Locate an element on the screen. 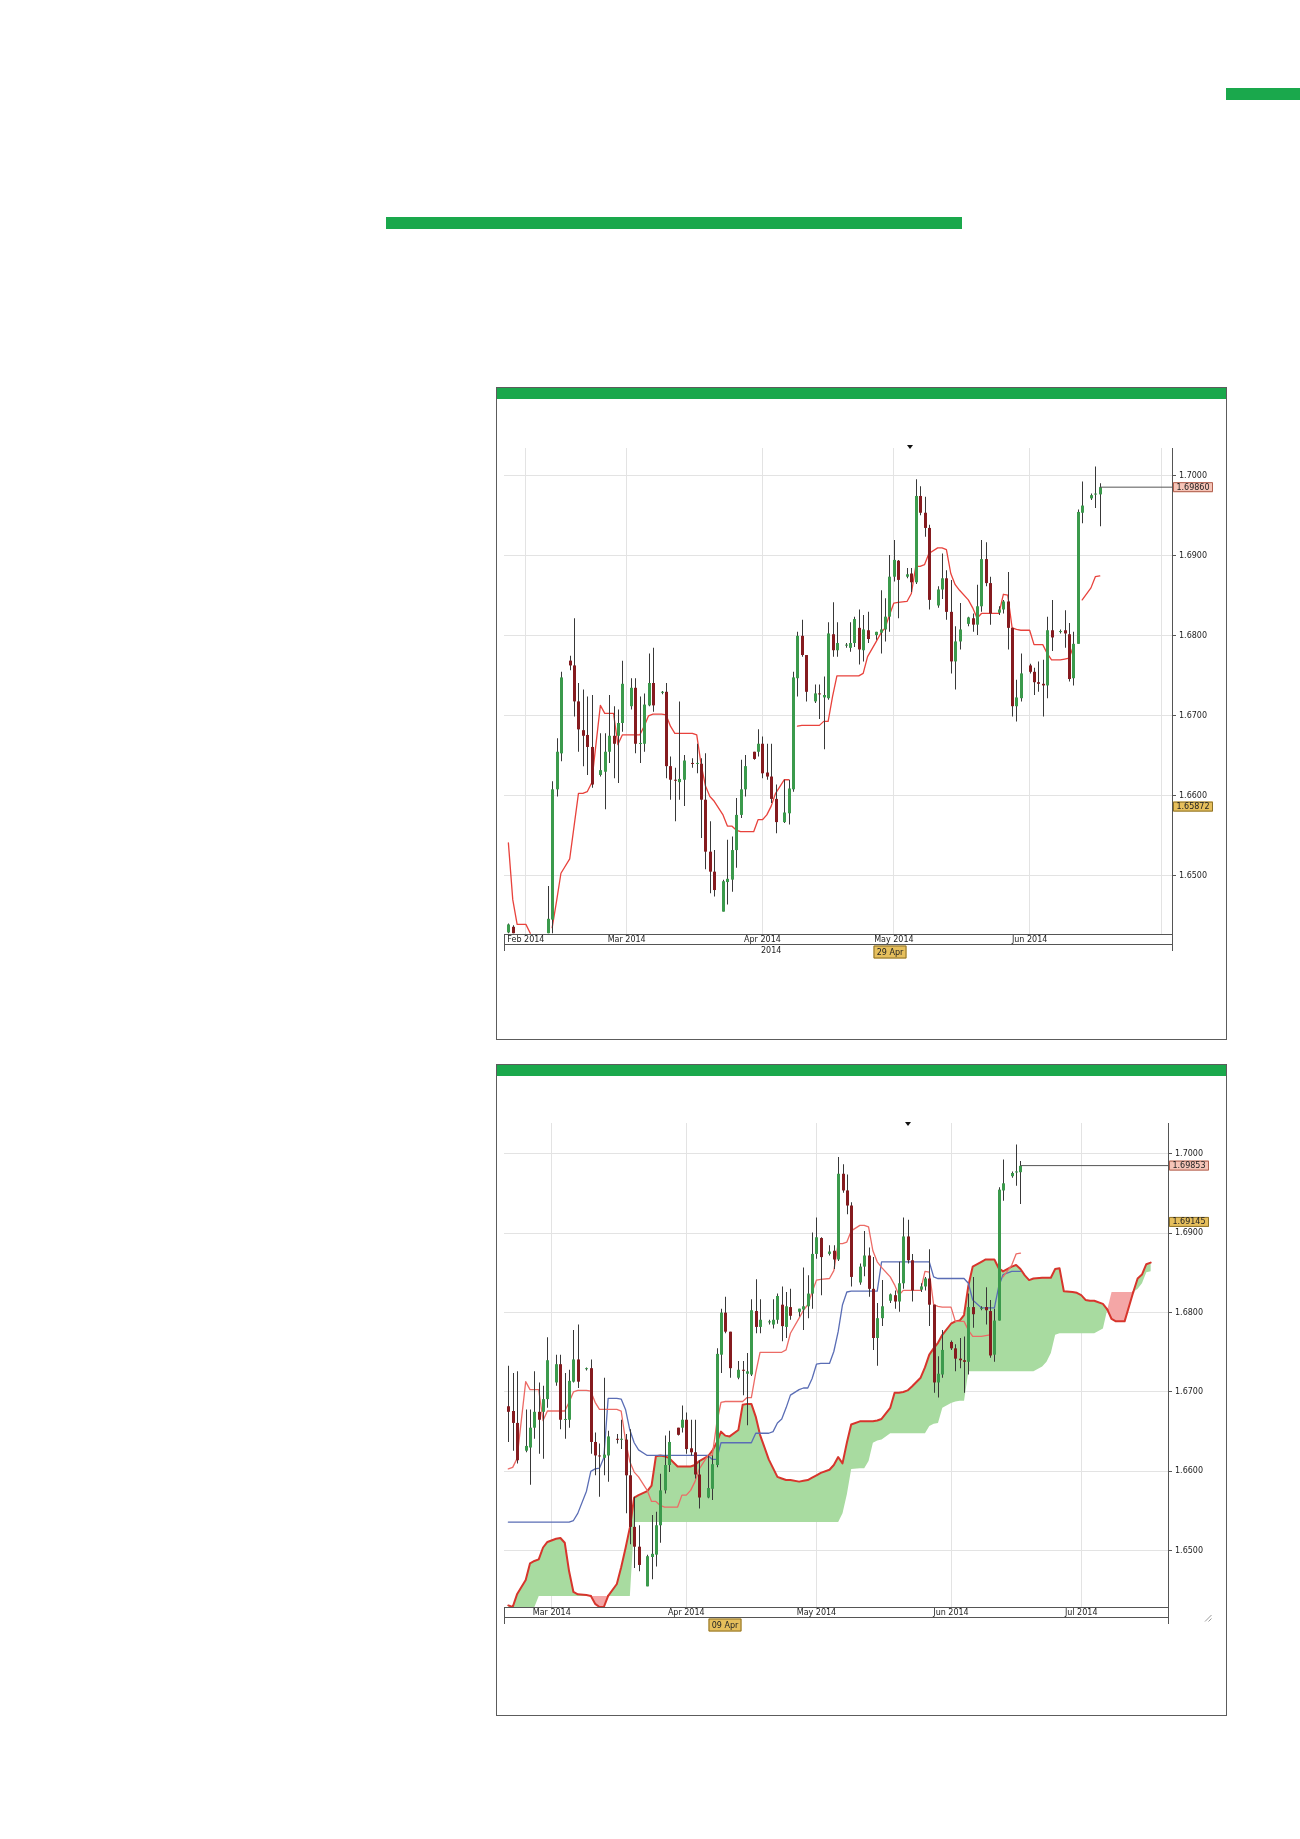 This screenshot has width=1300, height=1839. ref-line-label: 1.69853 is located at coordinates (1189, 1166).